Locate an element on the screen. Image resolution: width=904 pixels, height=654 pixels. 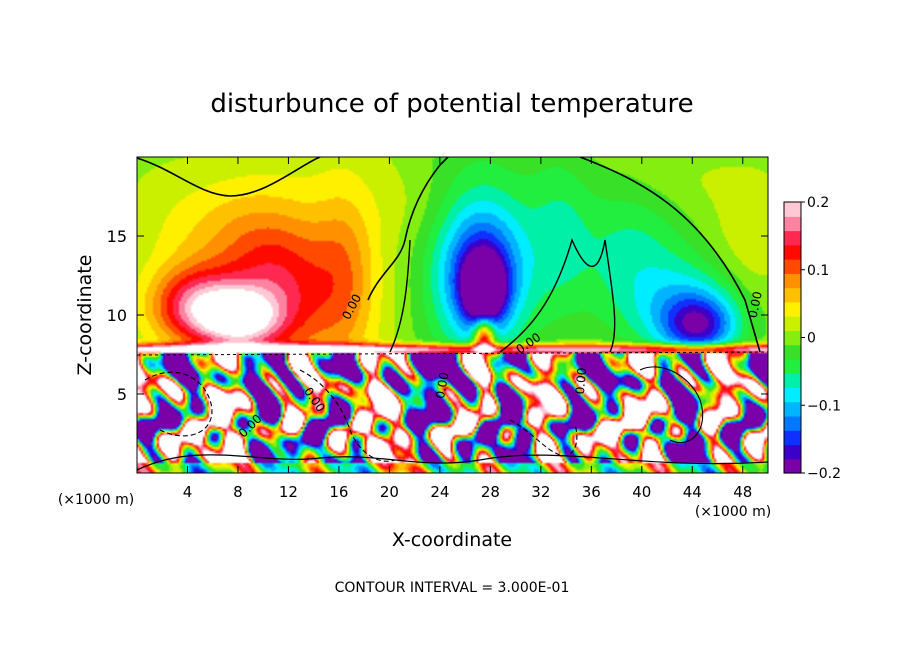
x-tick-label: 12 is located at coordinates (288, 492).